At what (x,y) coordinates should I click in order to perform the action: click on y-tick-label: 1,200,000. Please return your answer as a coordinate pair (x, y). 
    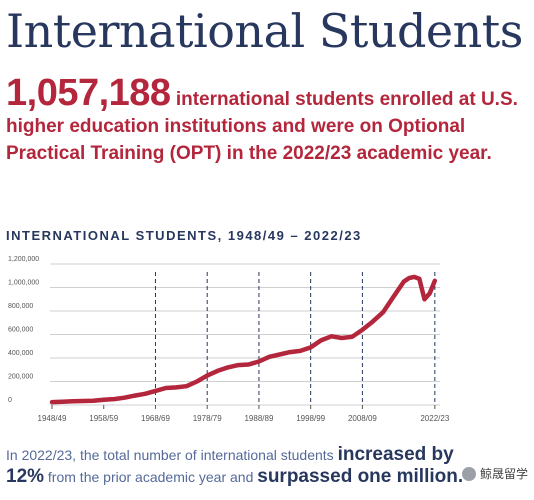
    Looking at the image, I should click on (23, 259).